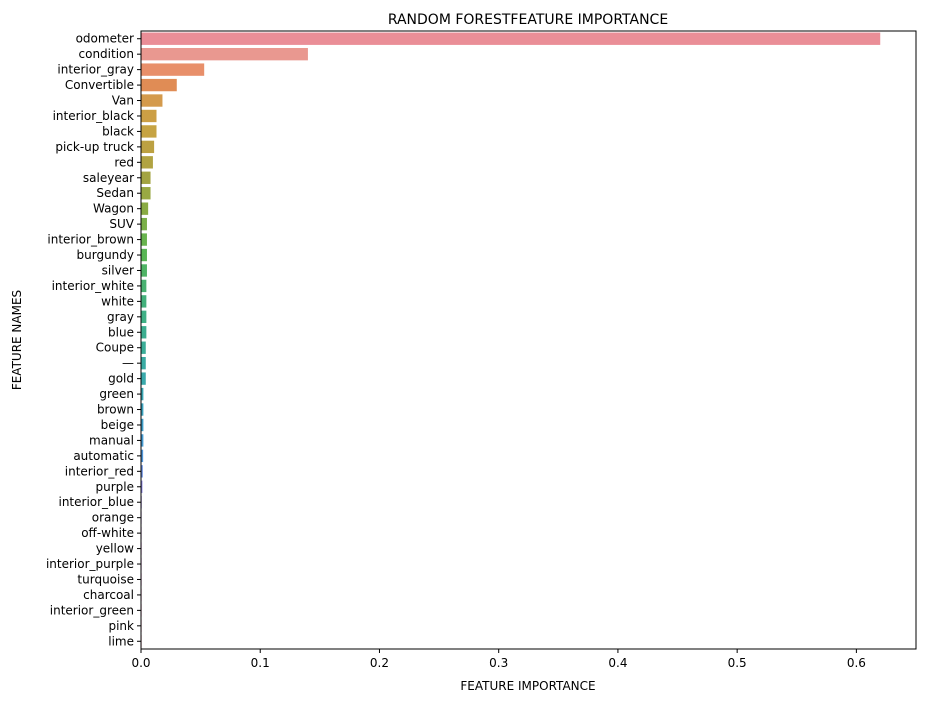  Describe the element at coordinates (95, 70) in the screenshot. I see `y-tick-label: interior_gray` at that location.